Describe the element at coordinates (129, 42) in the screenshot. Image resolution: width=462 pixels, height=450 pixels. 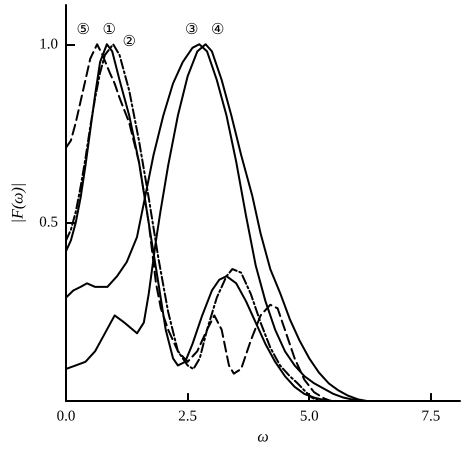
I see `series-label: ②` at that location.